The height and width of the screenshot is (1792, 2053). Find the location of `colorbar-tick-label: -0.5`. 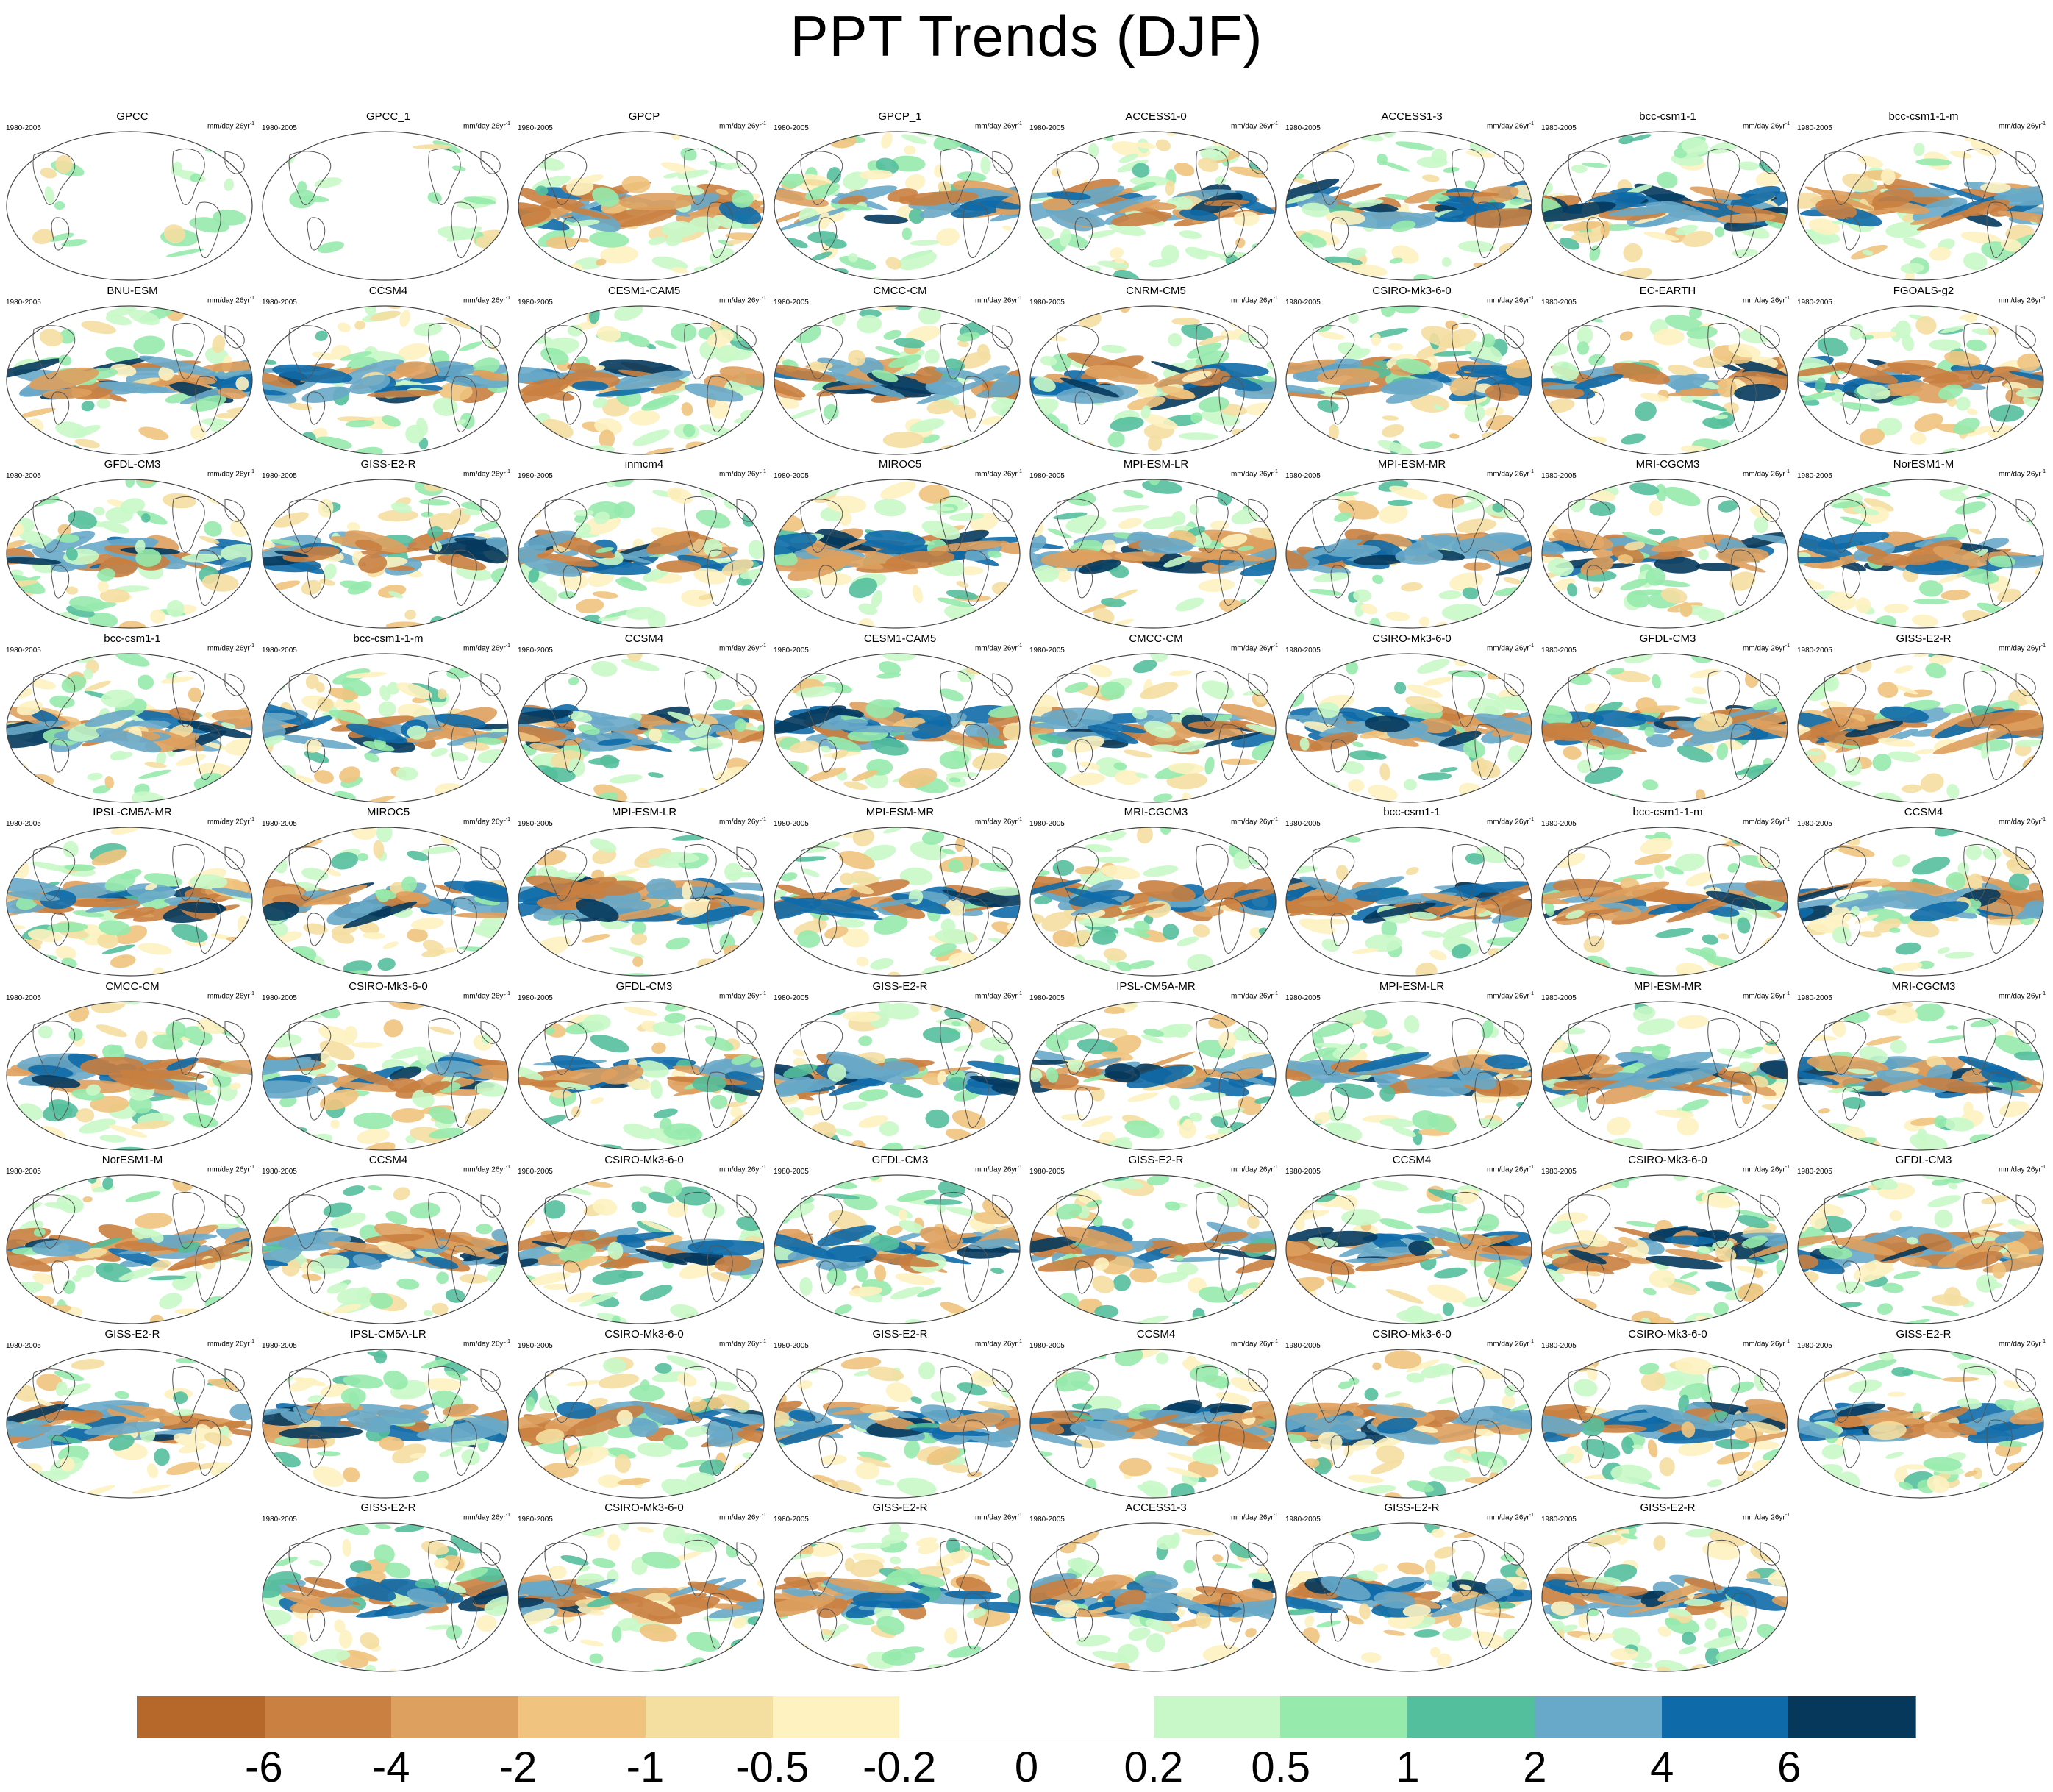

colorbar-tick-label: -0.5 is located at coordinates (772, 1767).